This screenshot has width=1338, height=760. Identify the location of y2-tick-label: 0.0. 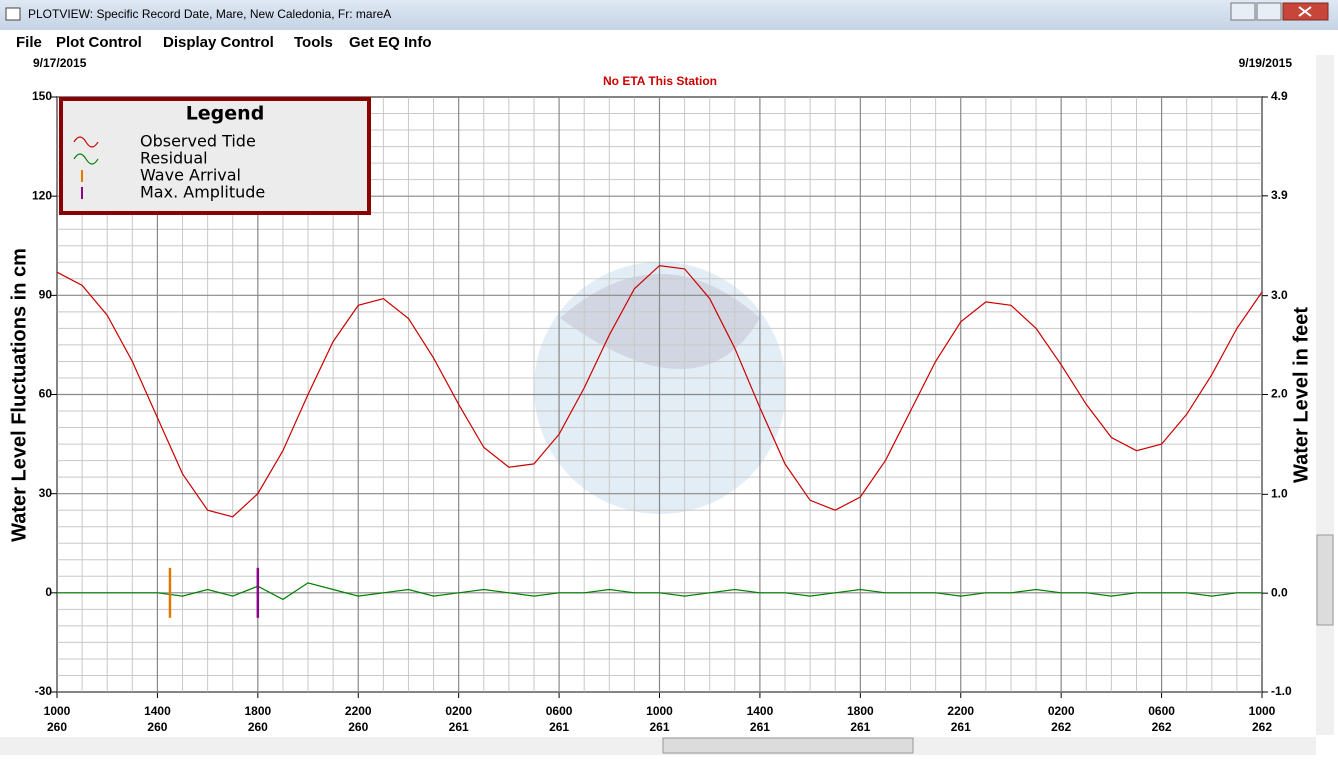
(1279, 592).